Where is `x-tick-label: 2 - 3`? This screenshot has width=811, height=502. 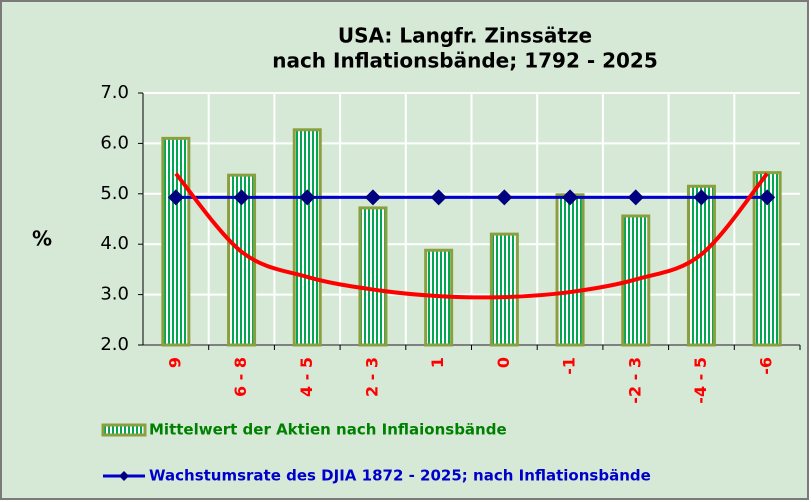
x-tick-label: 2 - 3 is located at coordinates (371, 377).